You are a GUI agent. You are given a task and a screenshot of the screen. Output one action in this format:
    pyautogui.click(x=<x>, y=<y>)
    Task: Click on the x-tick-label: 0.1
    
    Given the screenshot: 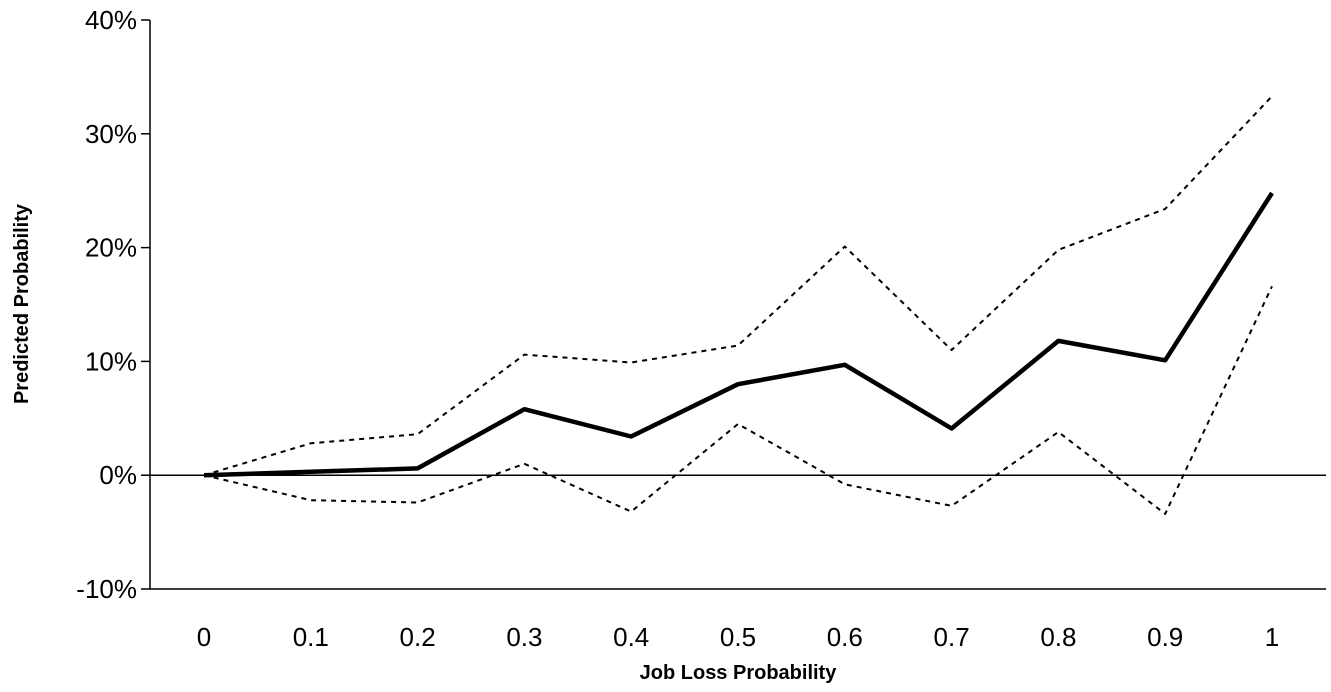 What is the action you would take?
    pyautogui.click(x=311, y=637)
    